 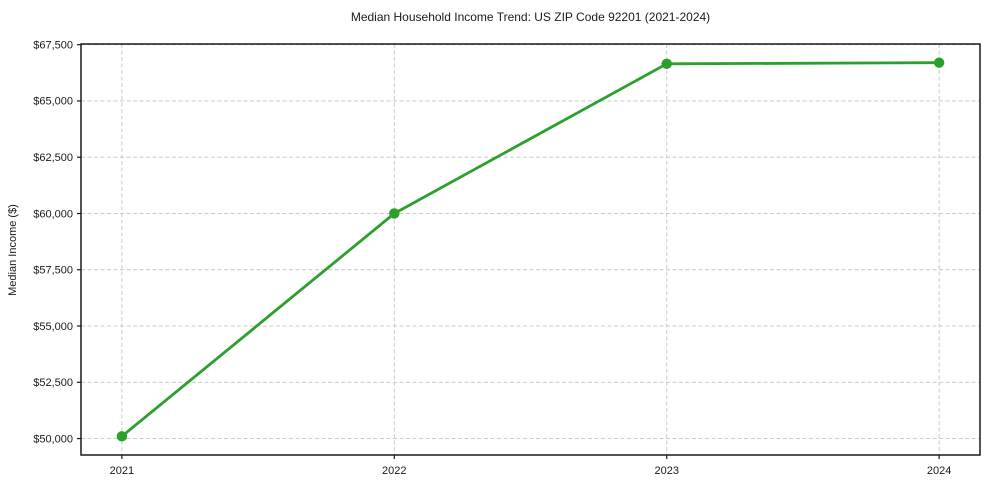 What do you see at coordinates (53, 214) in the screenshot?
I see `y-tick-label: $60,000` at bounding box center [53, 214].